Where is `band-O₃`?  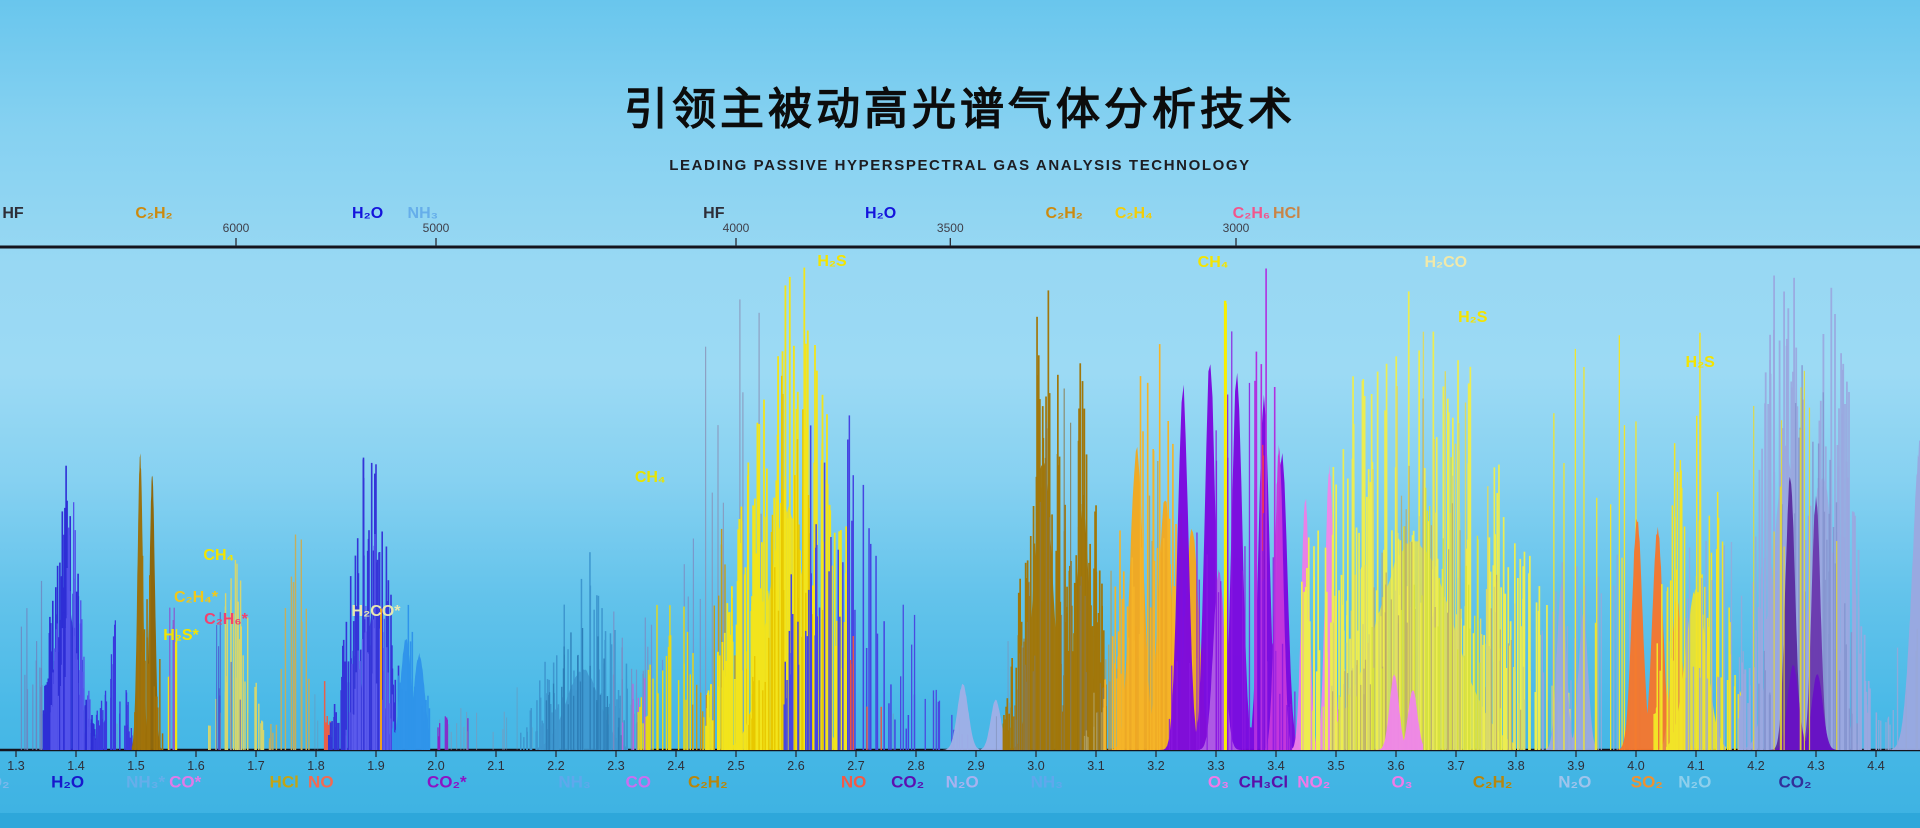 band-O₃ is located at coordinates (1399, 712).